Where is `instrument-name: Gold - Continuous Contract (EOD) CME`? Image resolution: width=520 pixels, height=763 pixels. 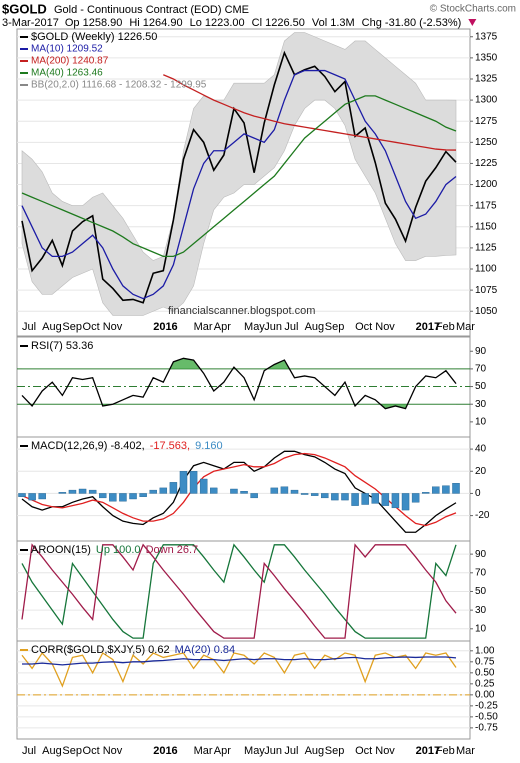
instrument-name: Gold - Continuous Contract (EOD) CME is located at coordinates (151, 10).